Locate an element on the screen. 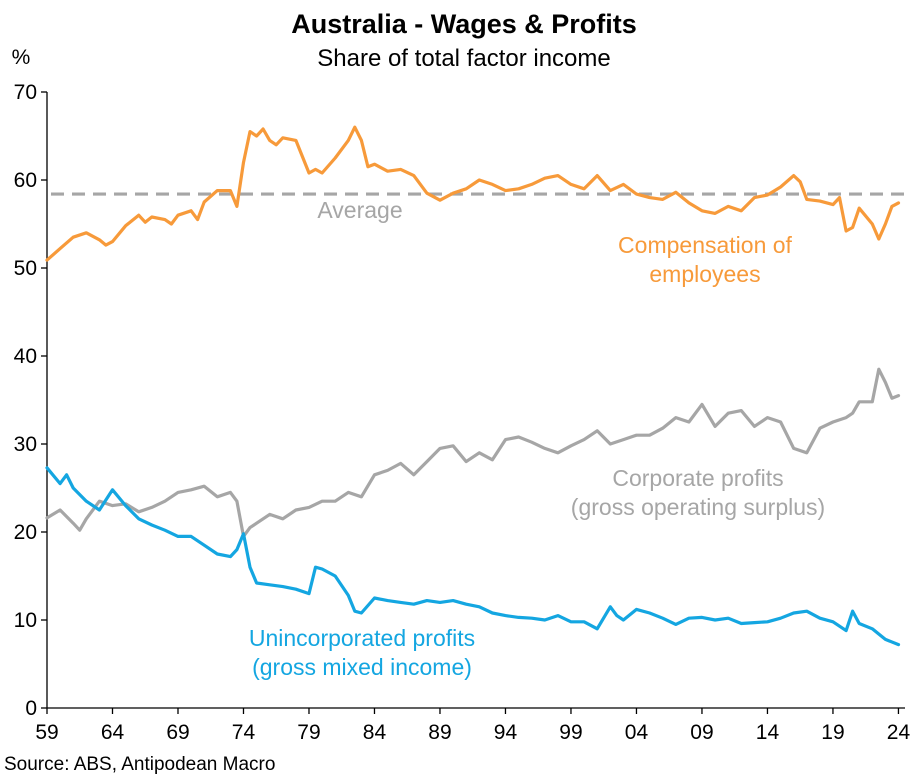  x-tick-label: 79 is located at coordinates (308, 732).